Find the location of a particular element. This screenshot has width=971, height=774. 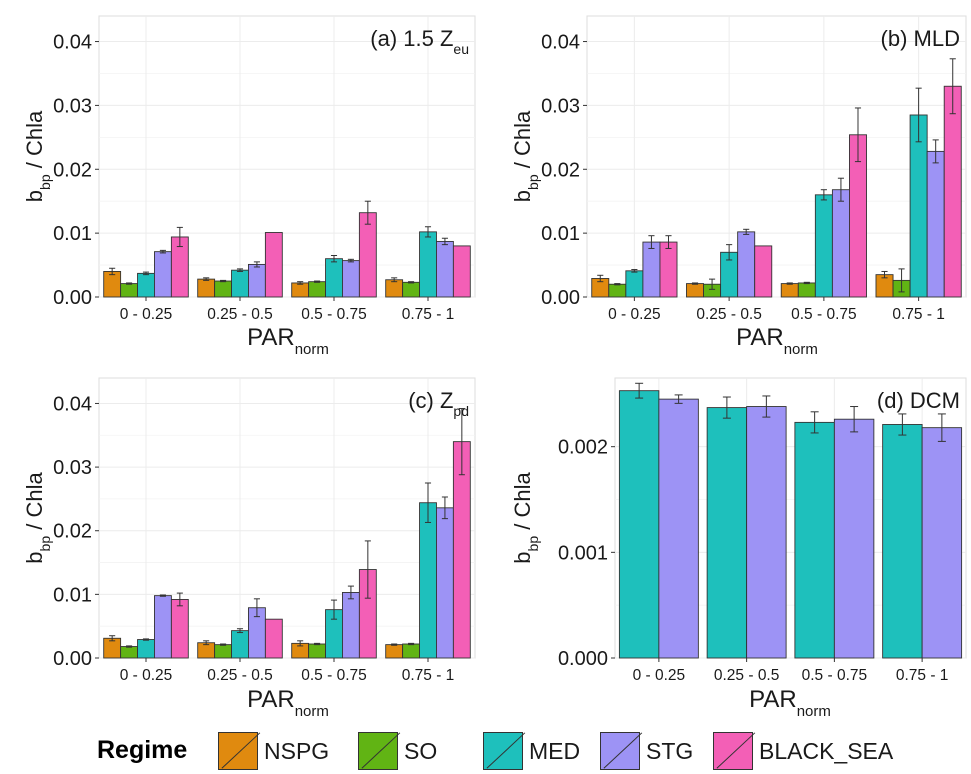

legend-key-nspg is located at coordinates (238, 751).